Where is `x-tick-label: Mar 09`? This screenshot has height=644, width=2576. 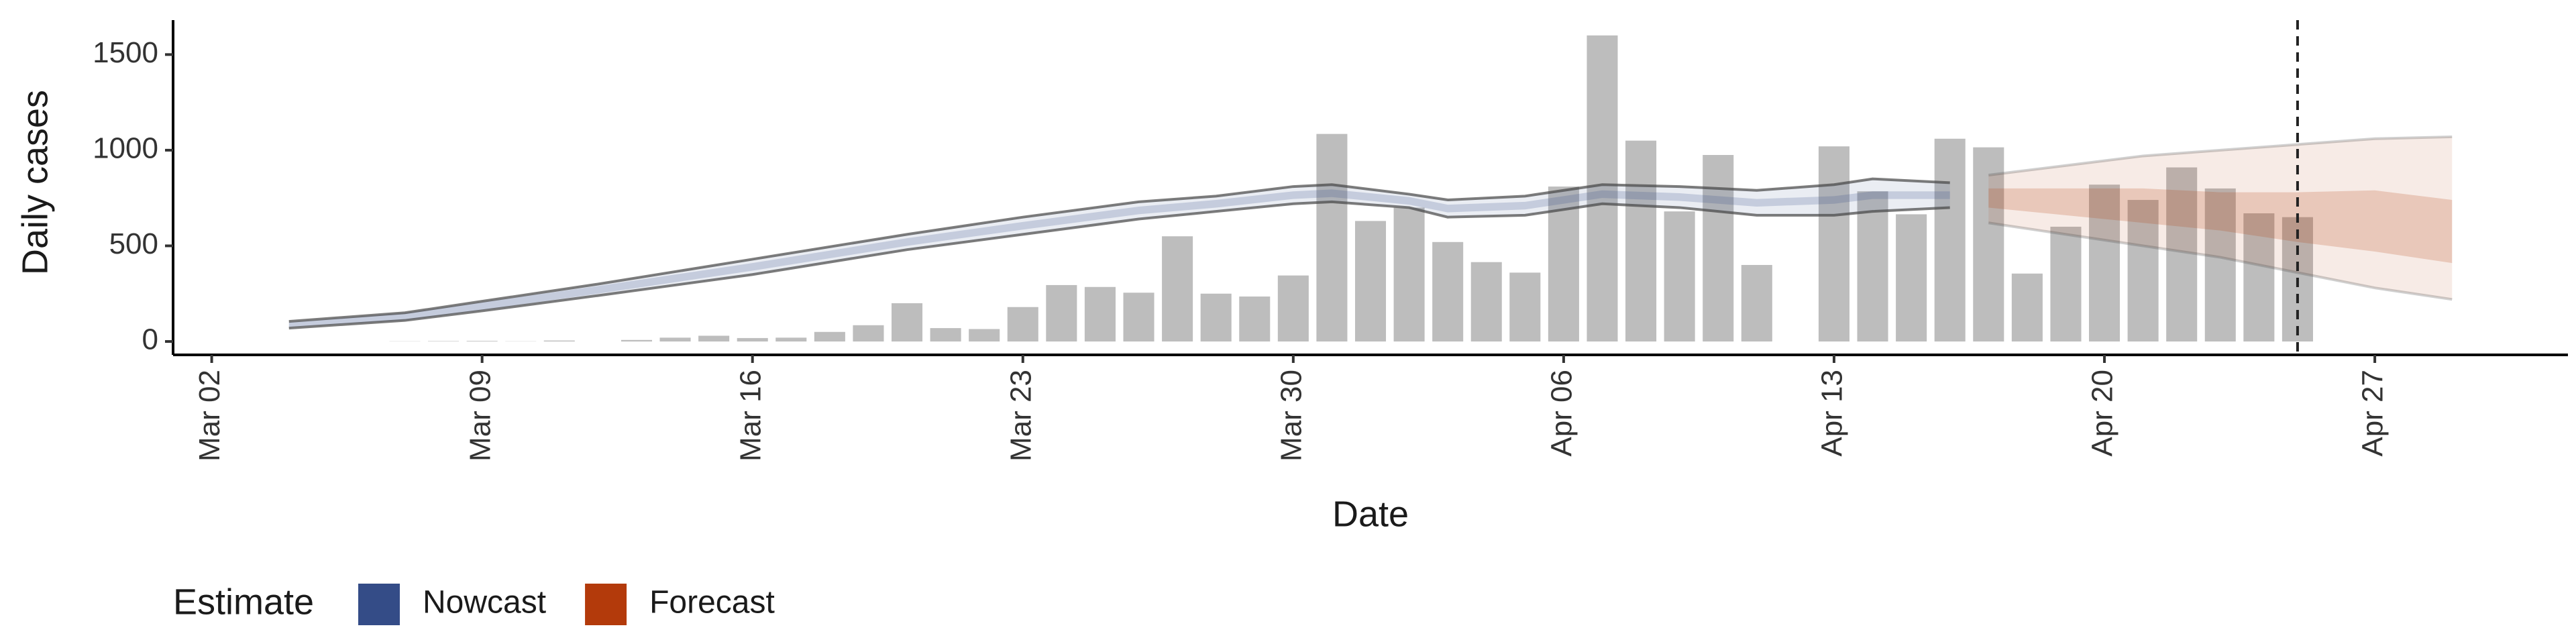
x-tick-label: Mar 09 is located at coordinates (480, 416).